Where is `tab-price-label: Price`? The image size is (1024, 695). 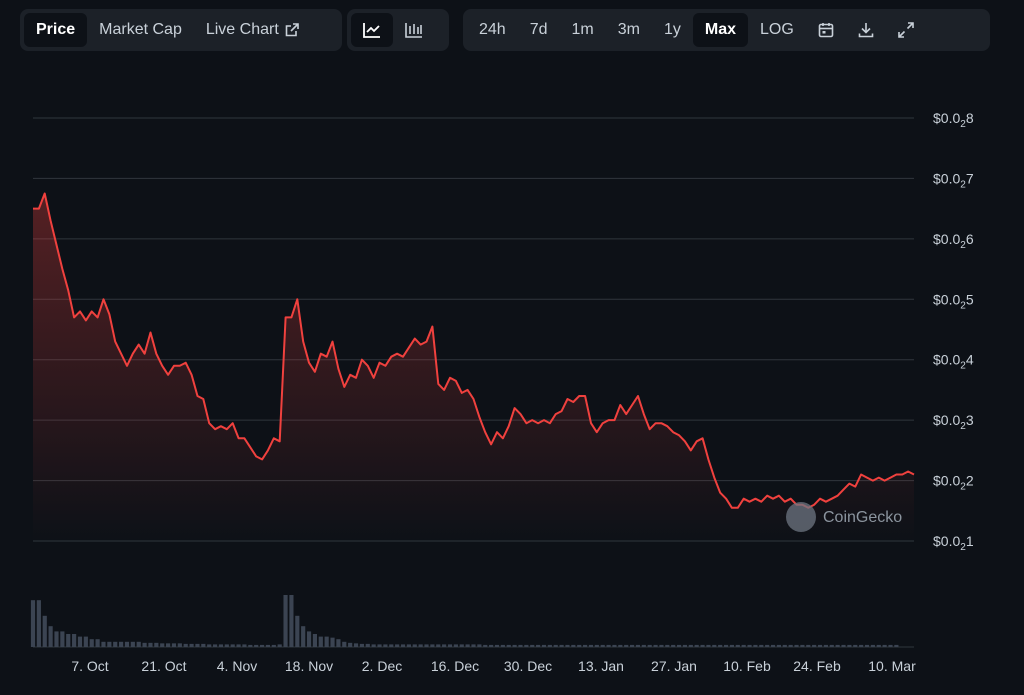 tab-price-label: Price is located at coordinates (56, 29).